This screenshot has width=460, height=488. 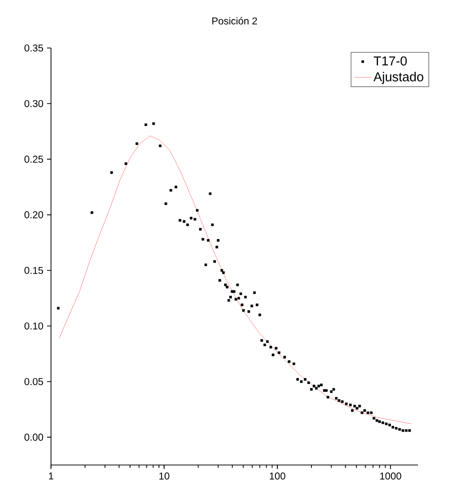 I want to click on y-tick-label: 0.20, so click(x=34, y=214).